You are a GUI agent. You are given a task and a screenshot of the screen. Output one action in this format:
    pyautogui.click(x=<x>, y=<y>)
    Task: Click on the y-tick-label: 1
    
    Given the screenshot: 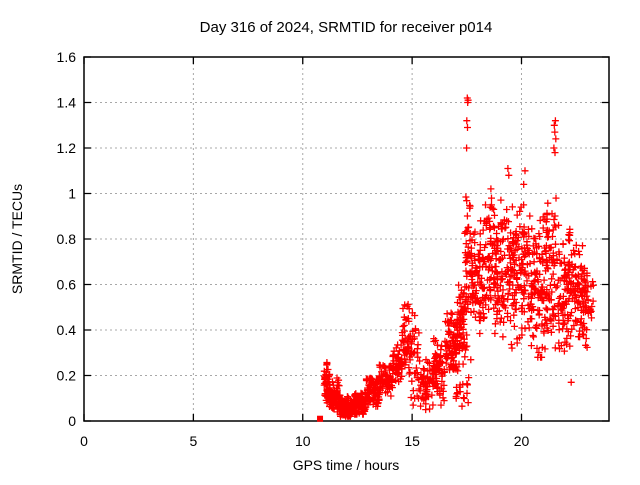 What is the action you would take?
    pyautogui.click(x=72, y=194)
    